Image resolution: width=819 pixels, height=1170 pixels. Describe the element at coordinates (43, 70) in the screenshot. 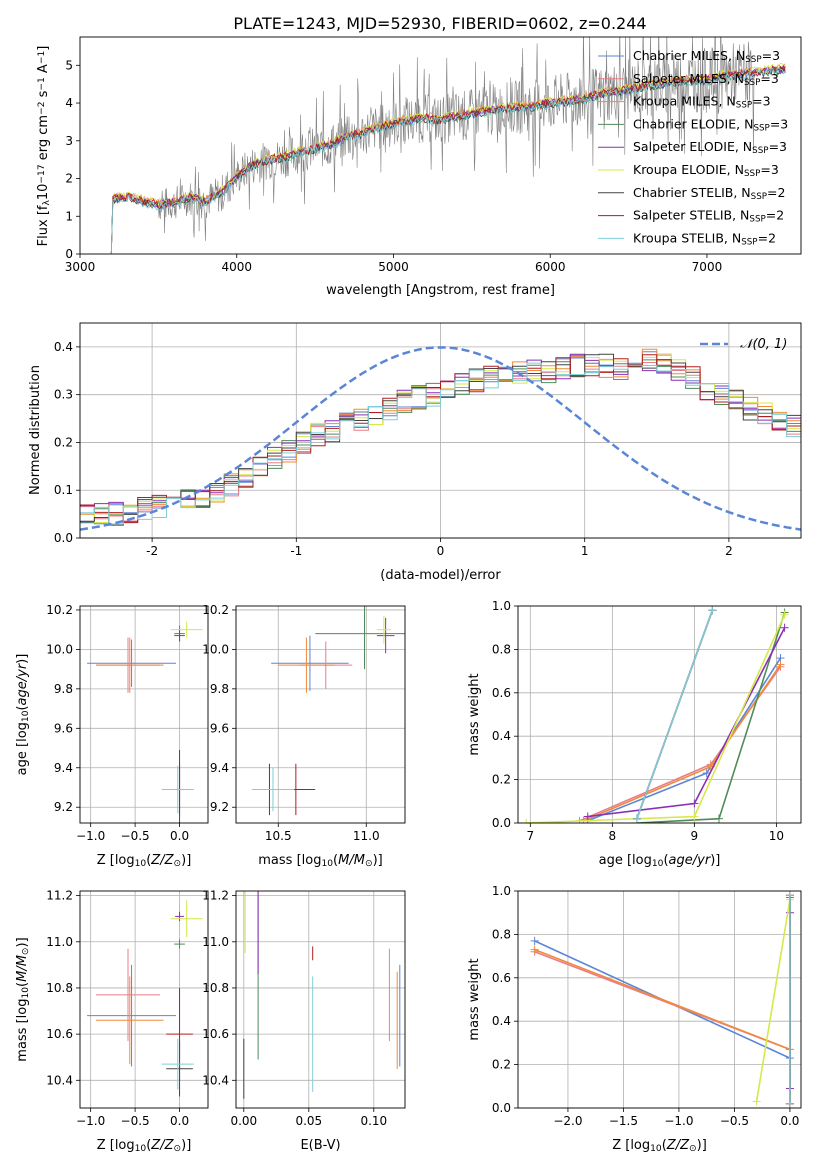

I see `spectrum-y-label-part: A` at that location.